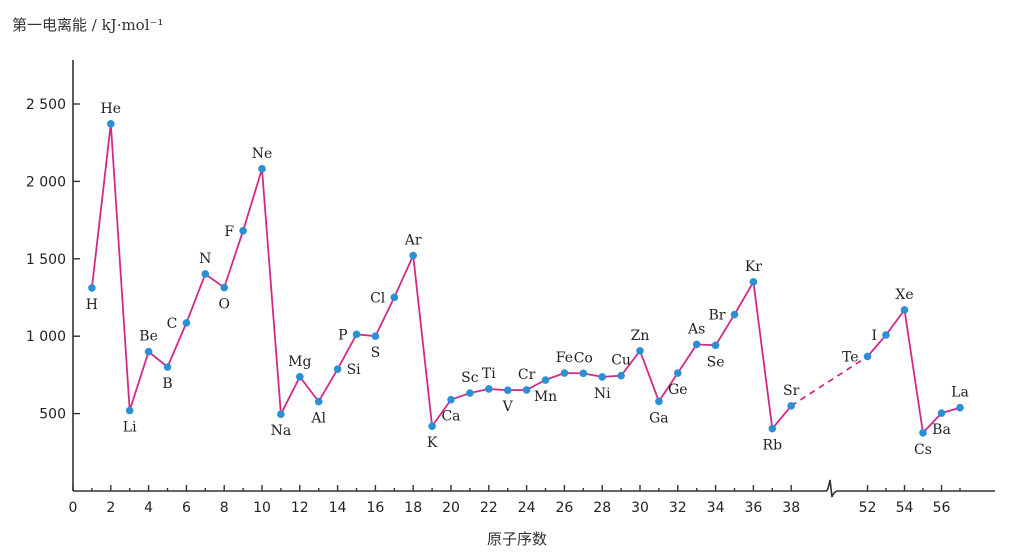 The height and width of the screenshot is (554, 1024). What do you see at coordinates (868, 508) in the screenshot?
I see `x-tick-label: 52` at bounding box center [868, 508].